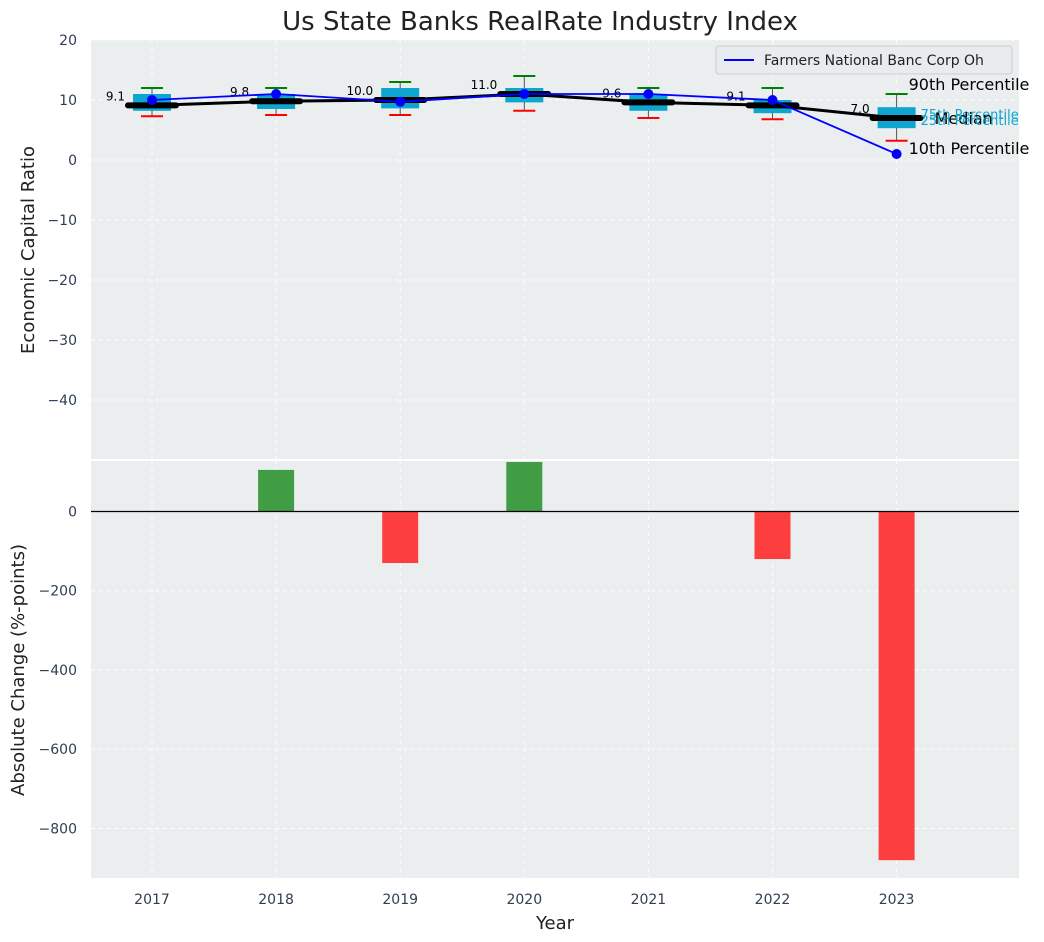  I want to click on x-tick-label: 2017, so click(152, 900).